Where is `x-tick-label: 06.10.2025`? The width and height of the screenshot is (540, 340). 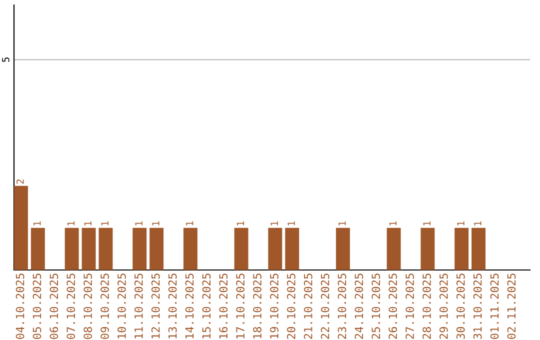
x-tick-label: 06.10.2025 is located at coordinates (54, 306).